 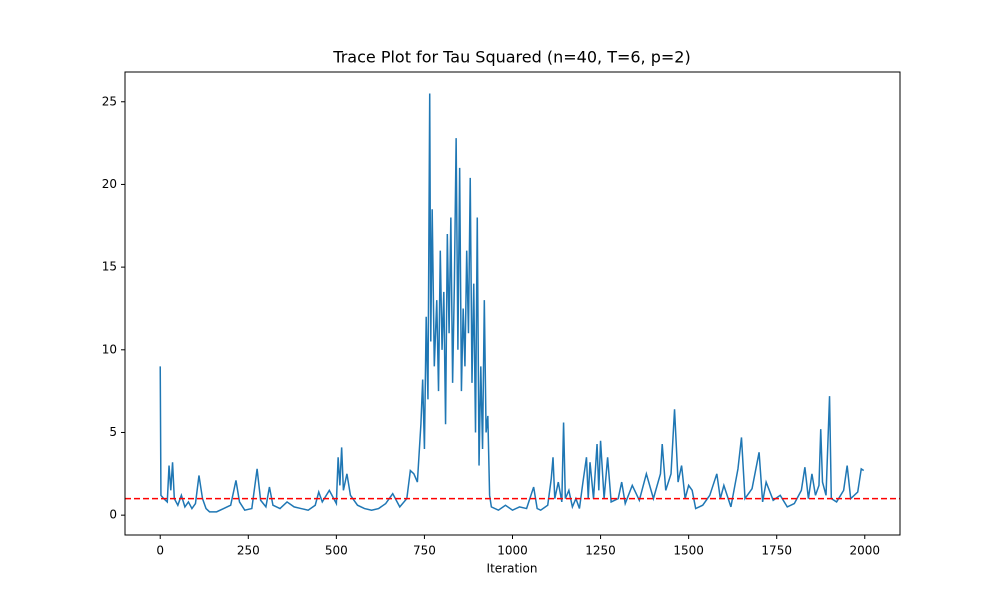 I want to click on y-tick-label: 10, so click(x=109, y=349).